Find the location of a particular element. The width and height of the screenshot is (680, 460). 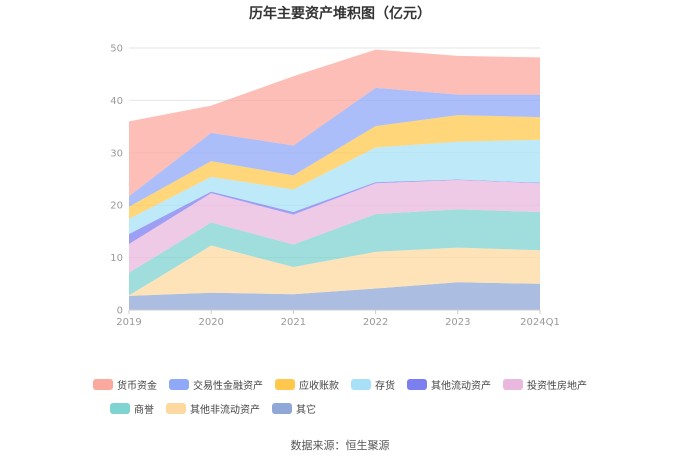

legend-label: 商誉 is located at coordinates (144, 410).